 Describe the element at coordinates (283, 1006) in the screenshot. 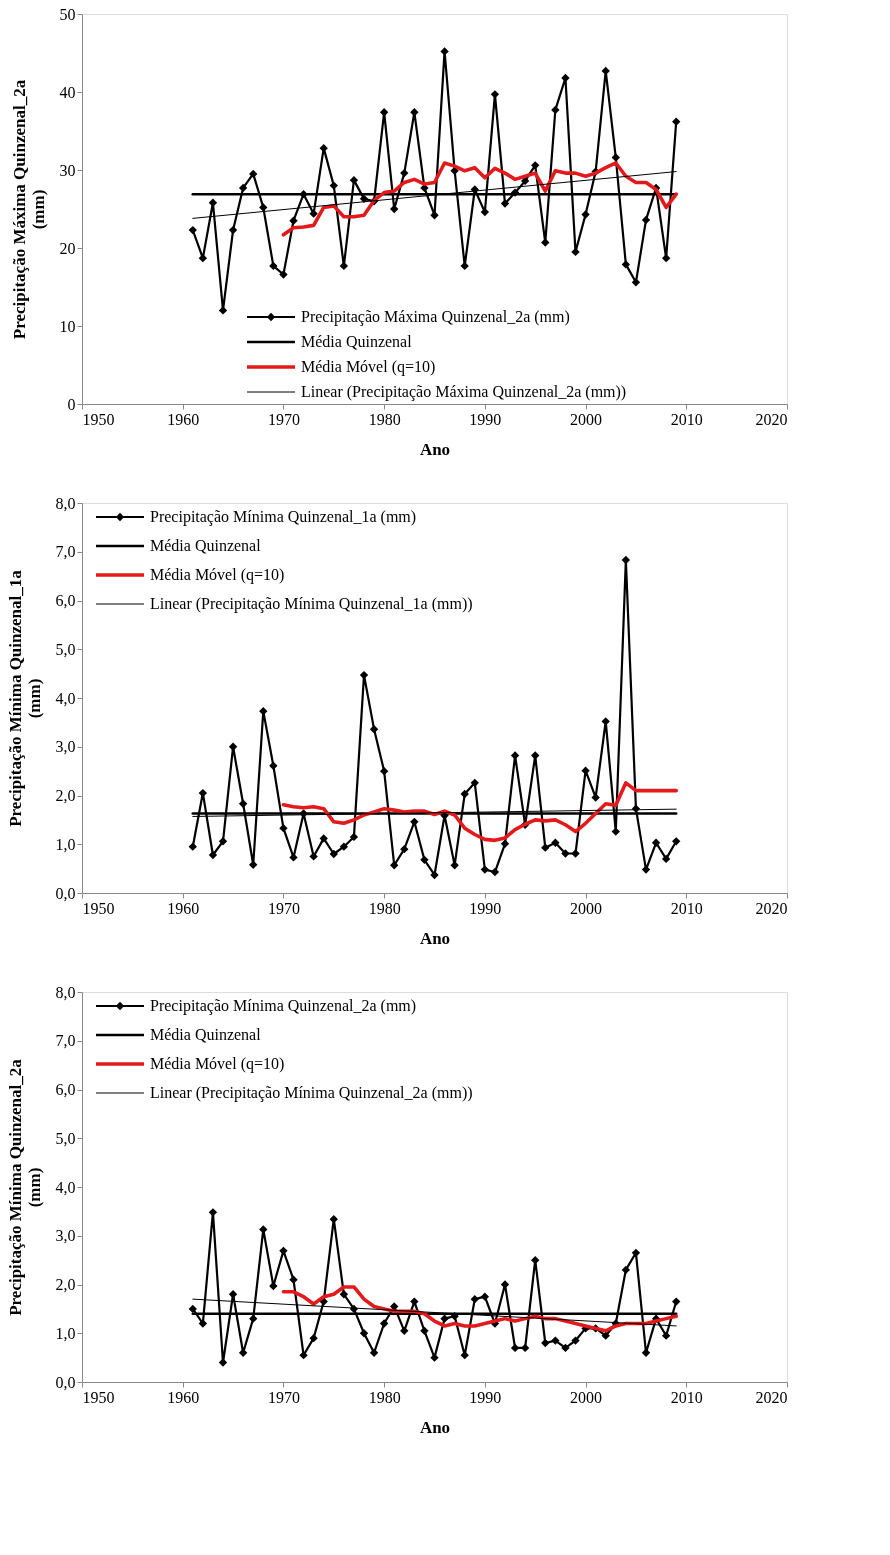

I see `legend-label: Precipitação Mínima Quinzenal_2a (mm)` at that location.